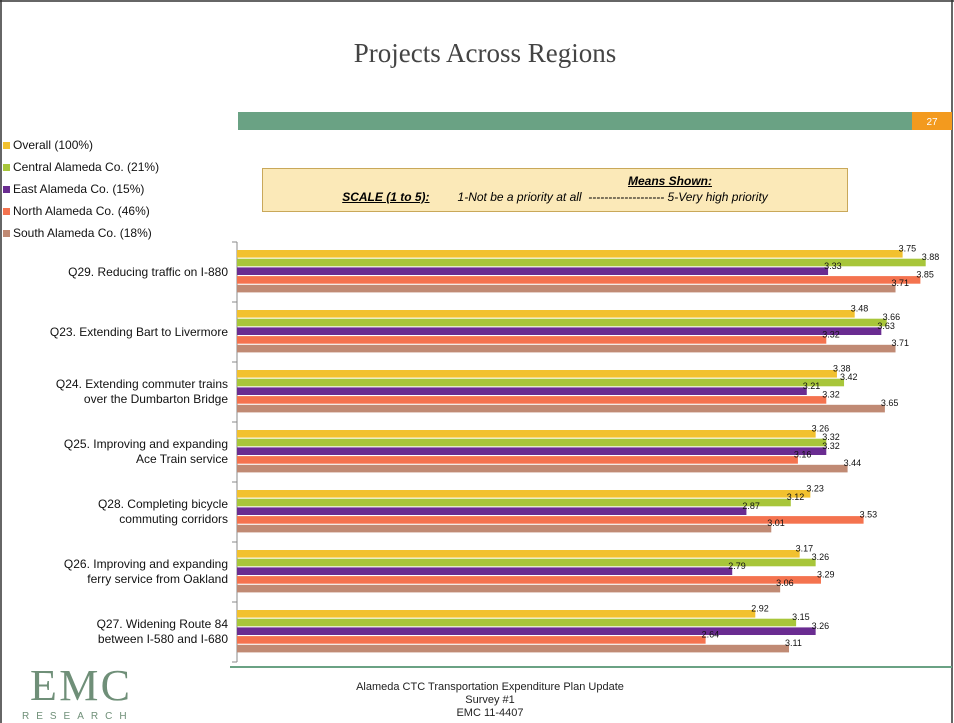  What do you see at coordinates (796, 497) in the screenshot?
I see `value-label: 3.12` at bounding box center [796, 497].